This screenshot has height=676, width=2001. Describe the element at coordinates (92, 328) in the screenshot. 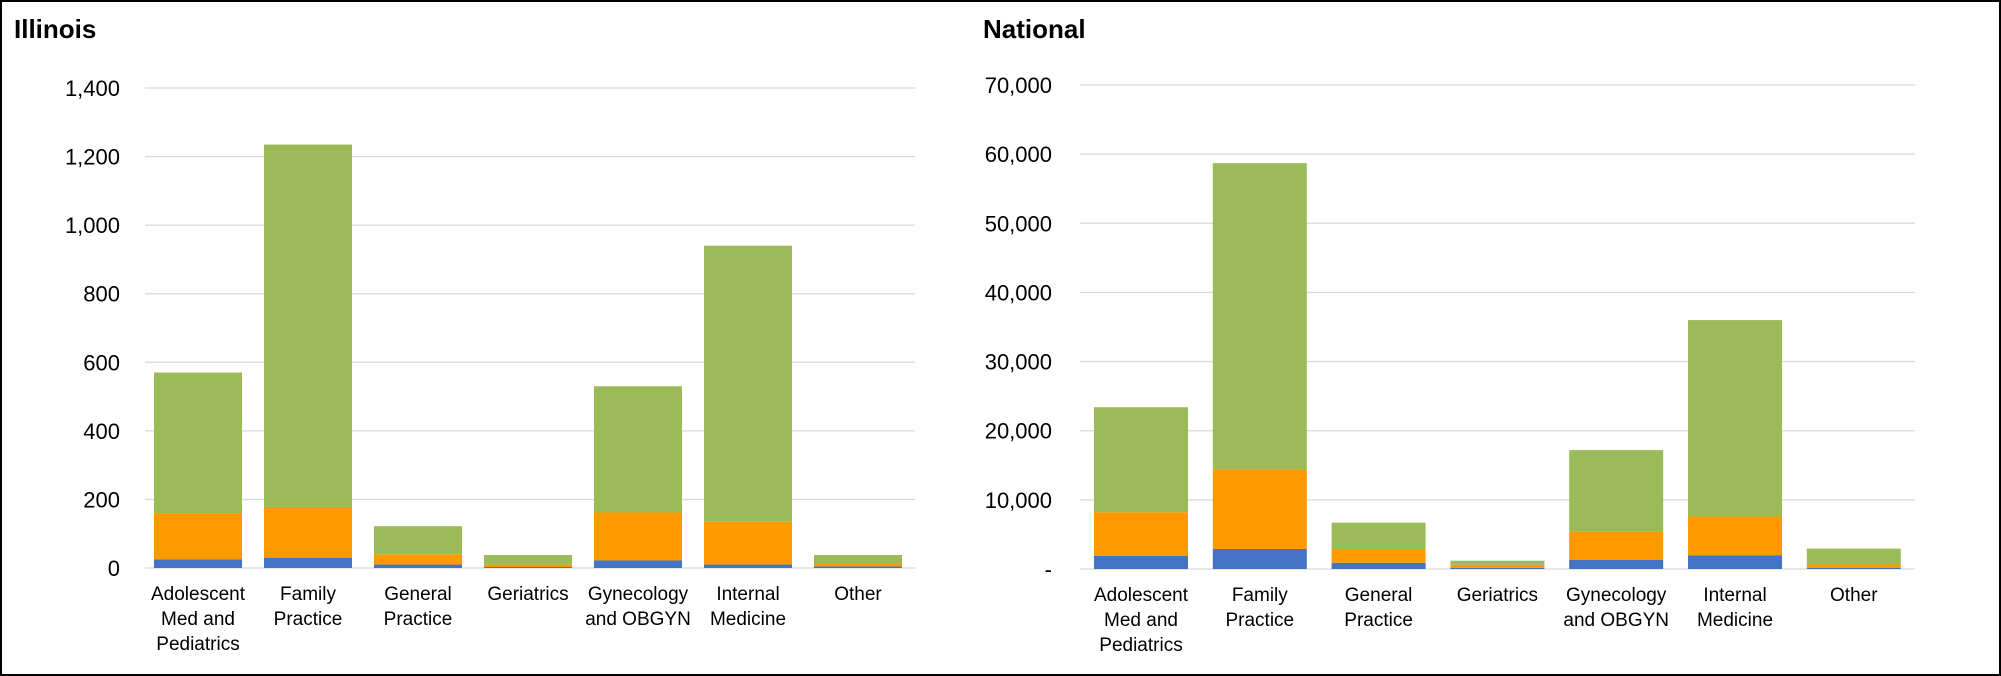

I see `y-axis: 0 200 400 600 800 1,000 1,200 1,400` at that location.